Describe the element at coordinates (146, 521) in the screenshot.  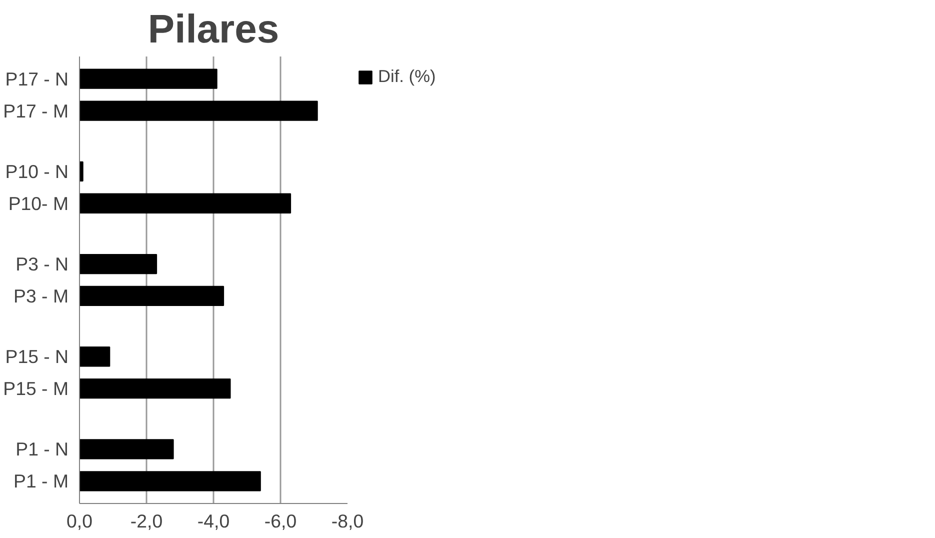
I see `x-tick-label: -2,0` at that location.